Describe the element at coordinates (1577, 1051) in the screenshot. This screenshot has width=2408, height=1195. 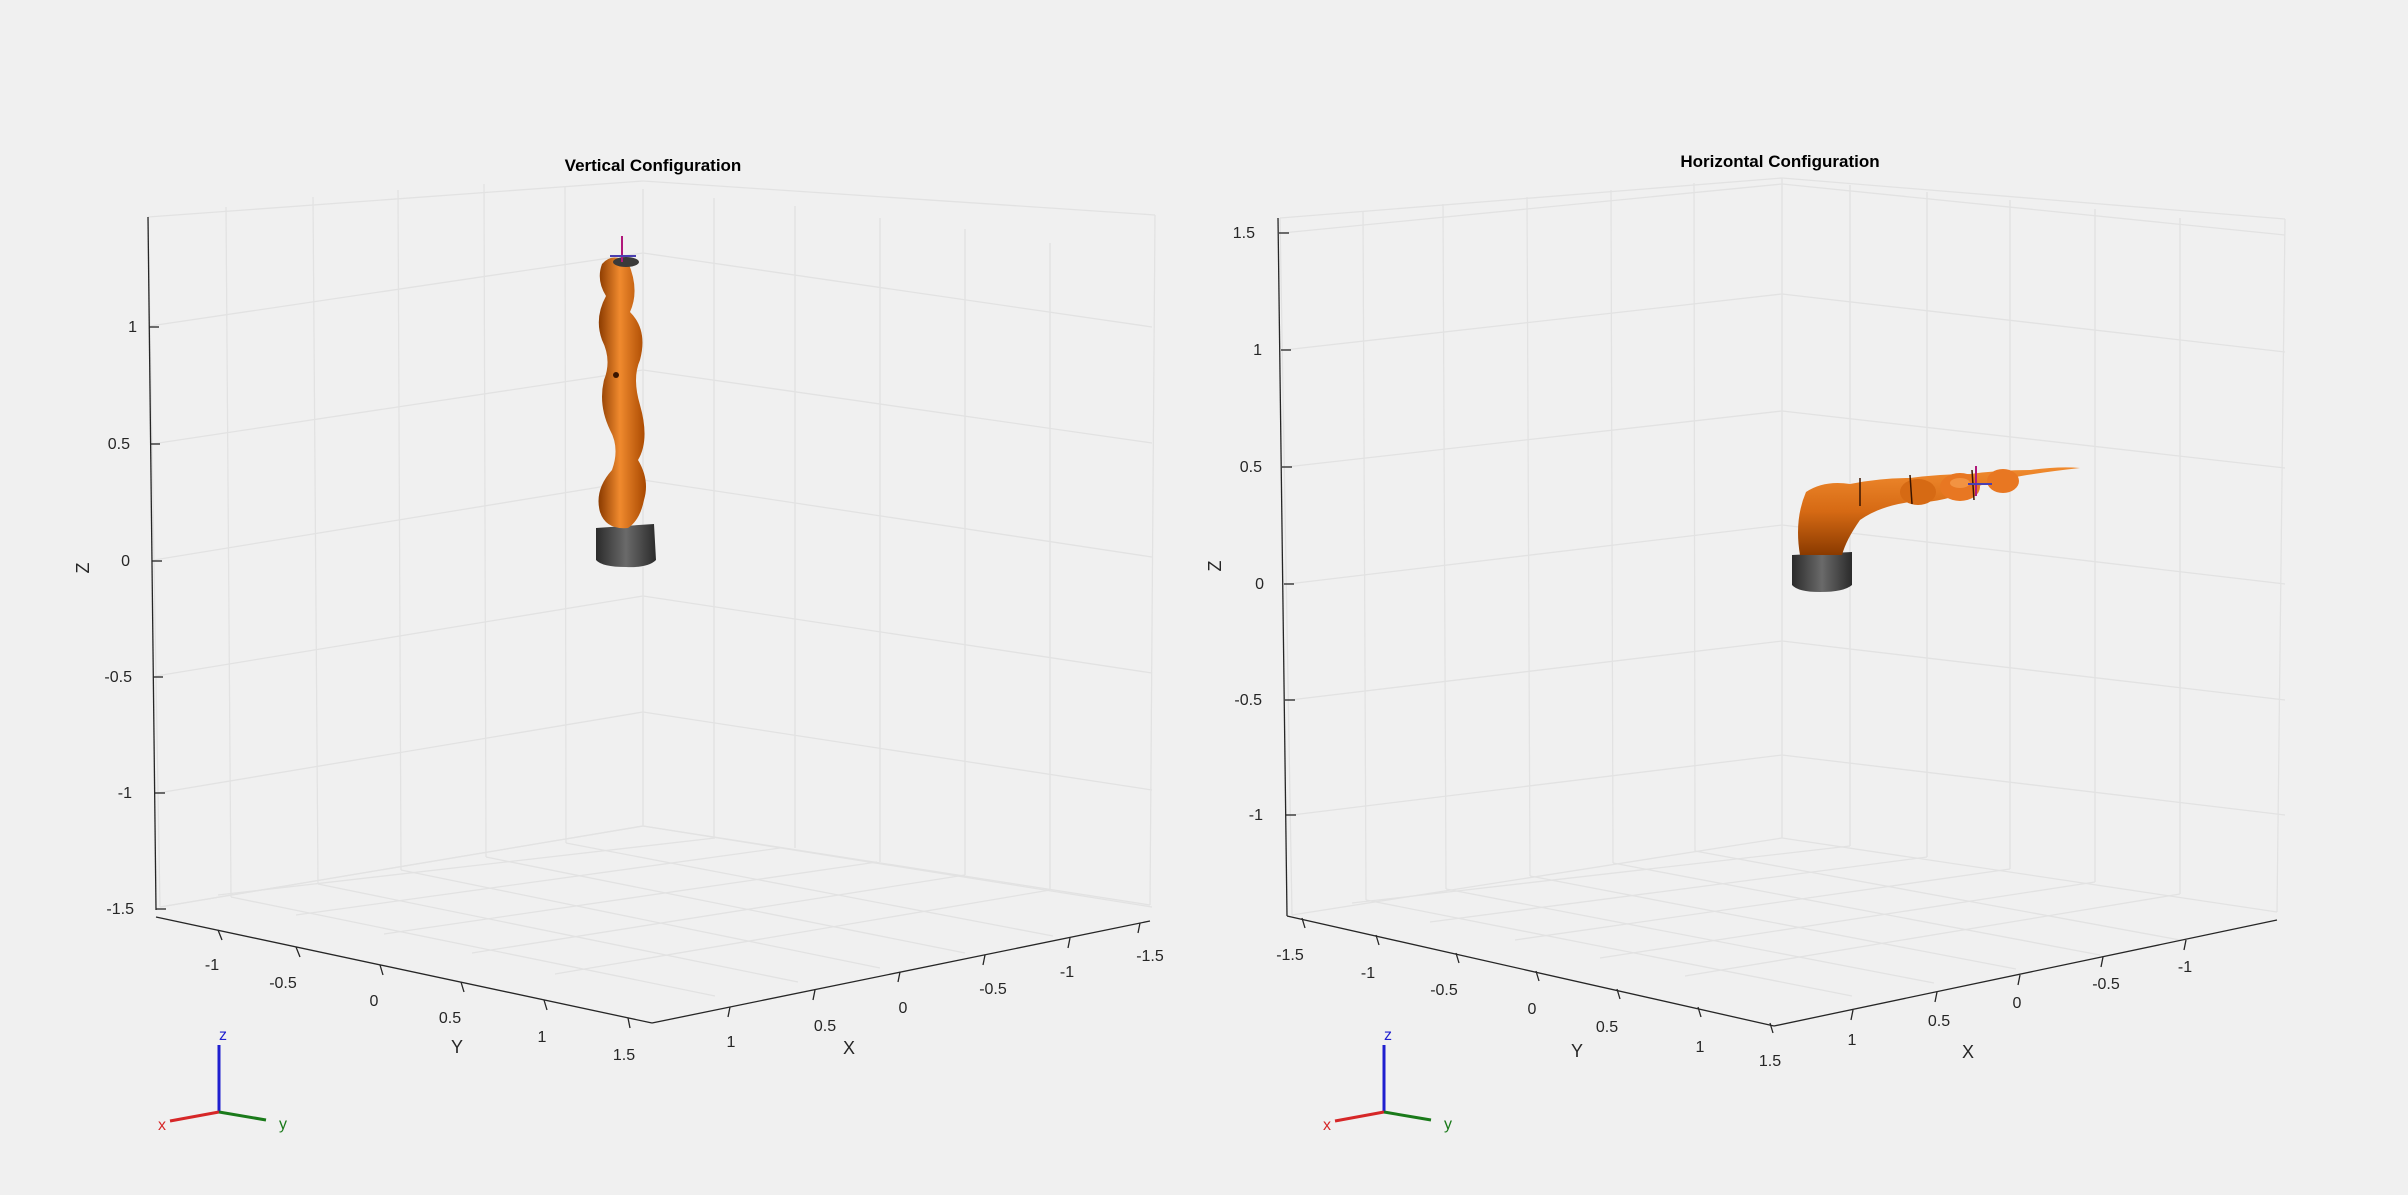
I see `right-y-label: Y` at that location.